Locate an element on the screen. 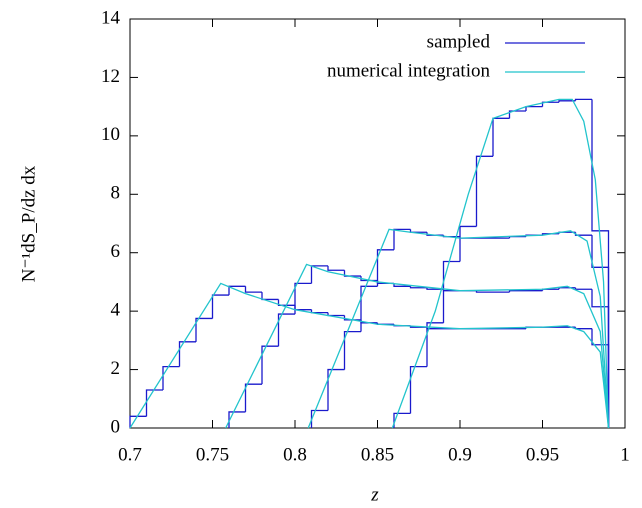  x-axis-label: z is located at coordinates (374, 494).